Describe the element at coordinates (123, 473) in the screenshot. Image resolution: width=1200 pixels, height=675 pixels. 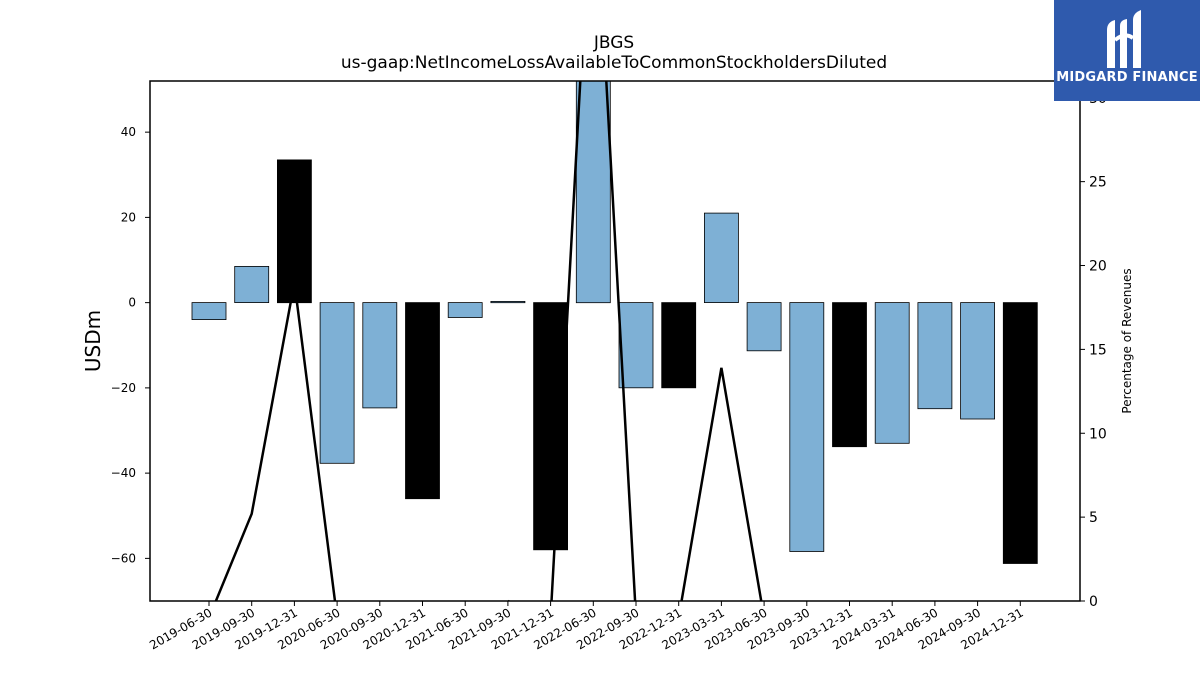
I see `y-tick-label-left--40: −40` at that location.